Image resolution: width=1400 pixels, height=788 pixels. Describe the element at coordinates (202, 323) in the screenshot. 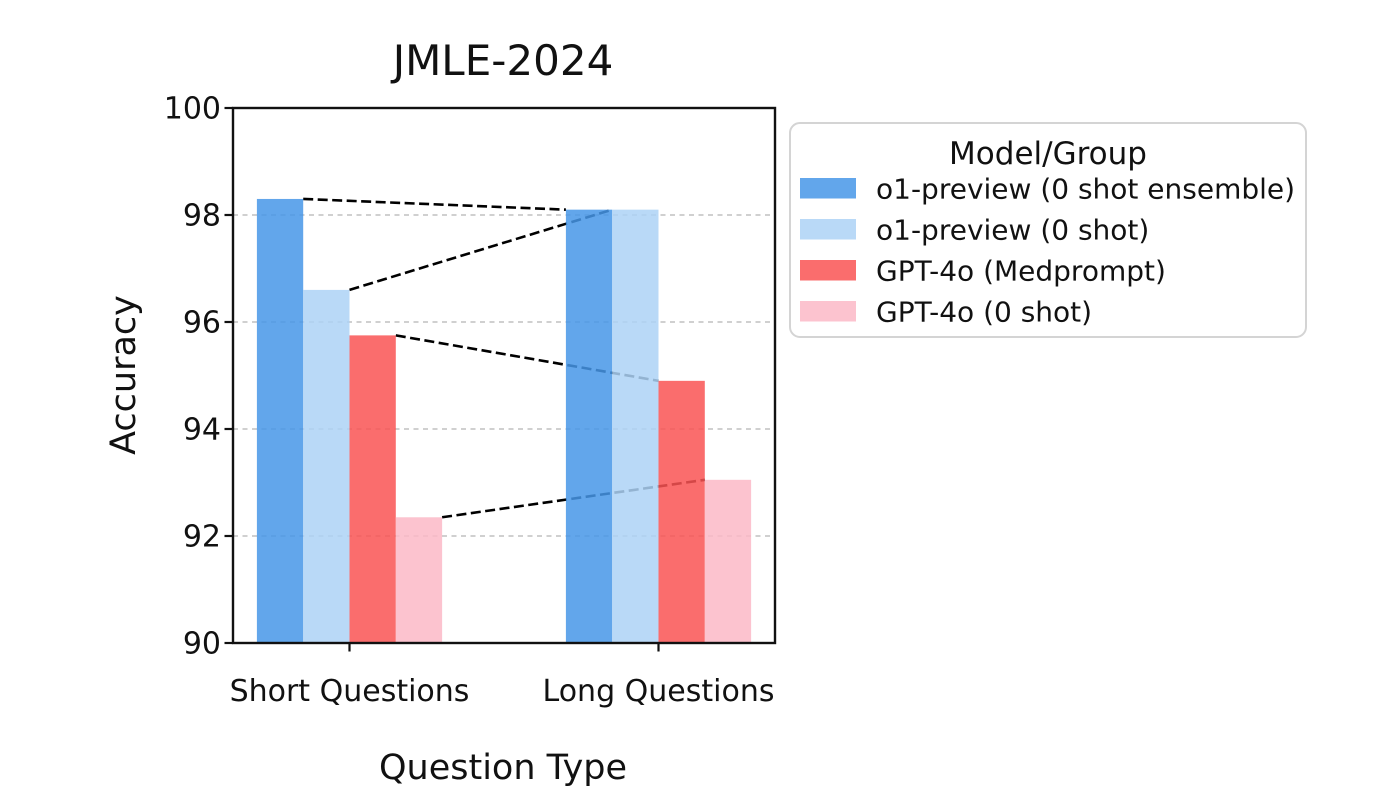

I see `y-tick-label-96: 96` at that location.